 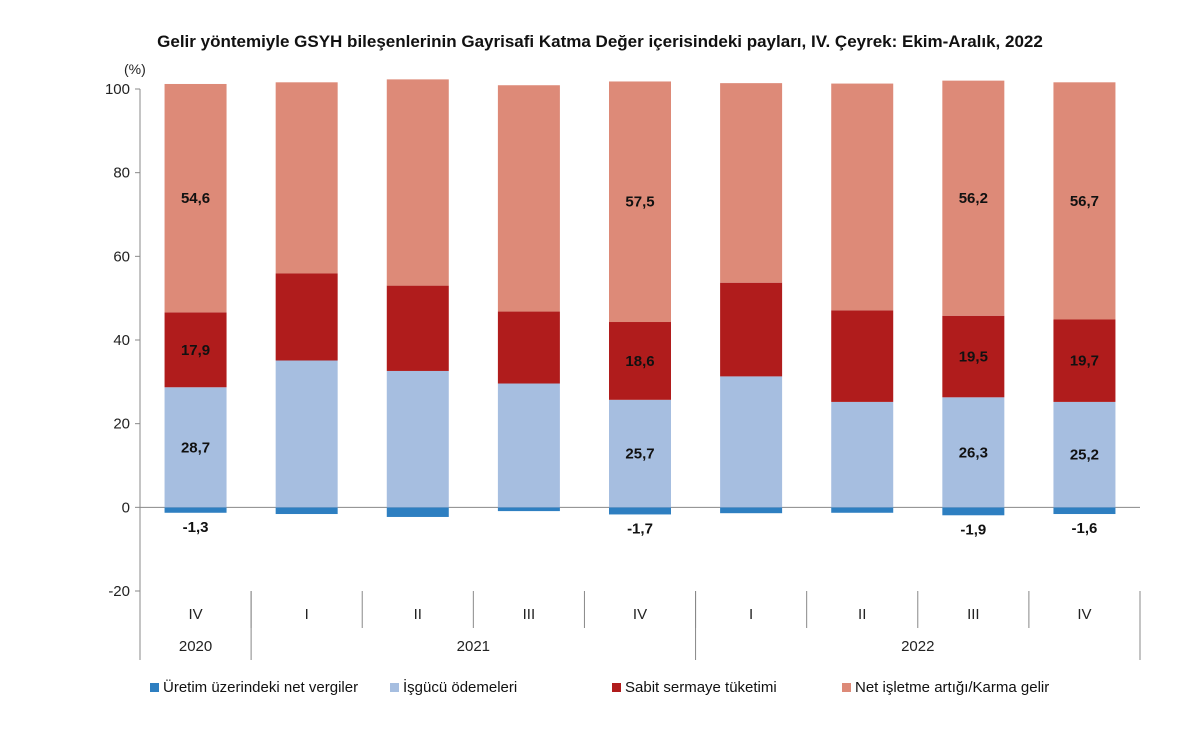 I want to click on data-label: 57,5, so click(x=639, y=202).